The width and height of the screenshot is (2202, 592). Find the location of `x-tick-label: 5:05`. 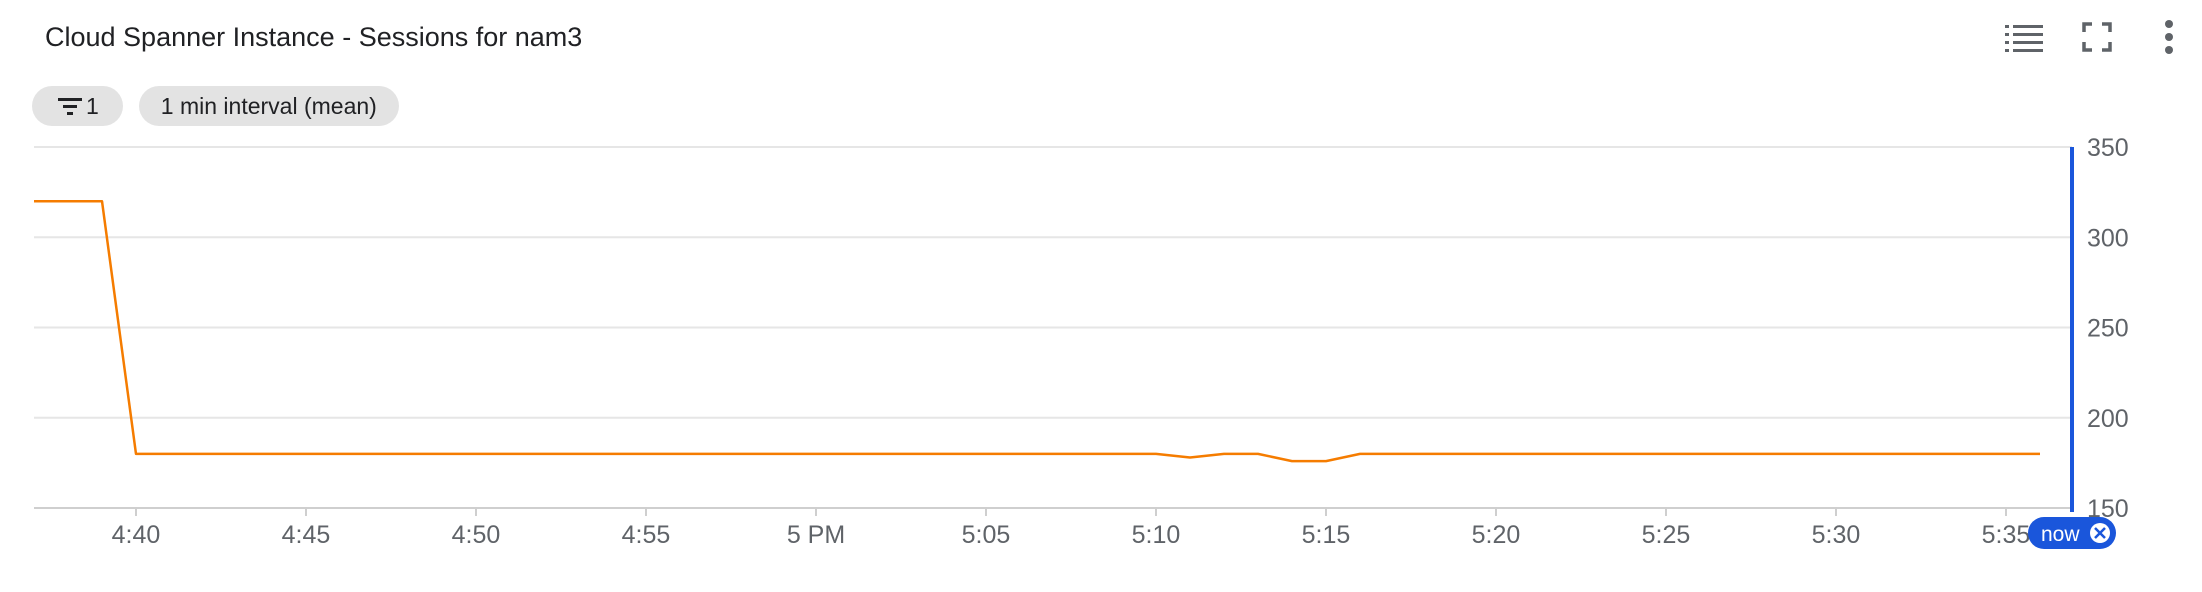

x-tick-label: 5:05 is located at coordinates (986, 535).